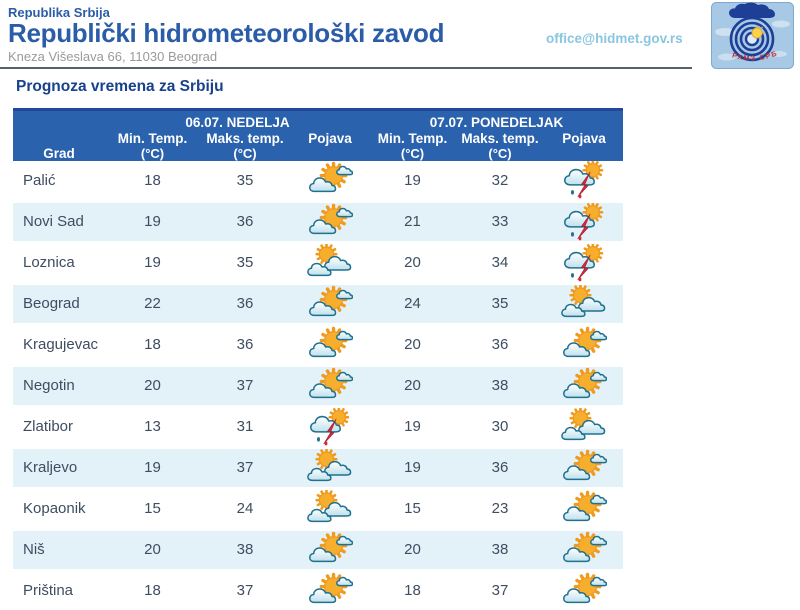 The height and width of the screenshot is (610, 800). I want to click on day2-max-label: Maks. temp., so click(500, 138).